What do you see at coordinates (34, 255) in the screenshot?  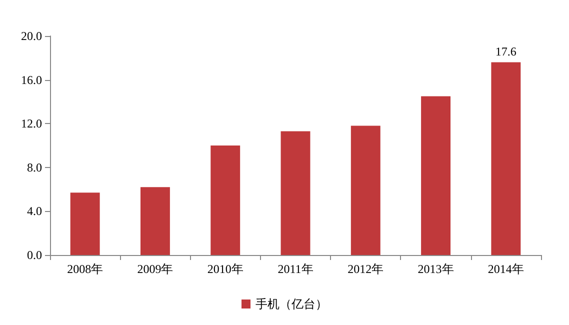 I see `y-tick-label: 0.0` at bounding box center [34, 255].